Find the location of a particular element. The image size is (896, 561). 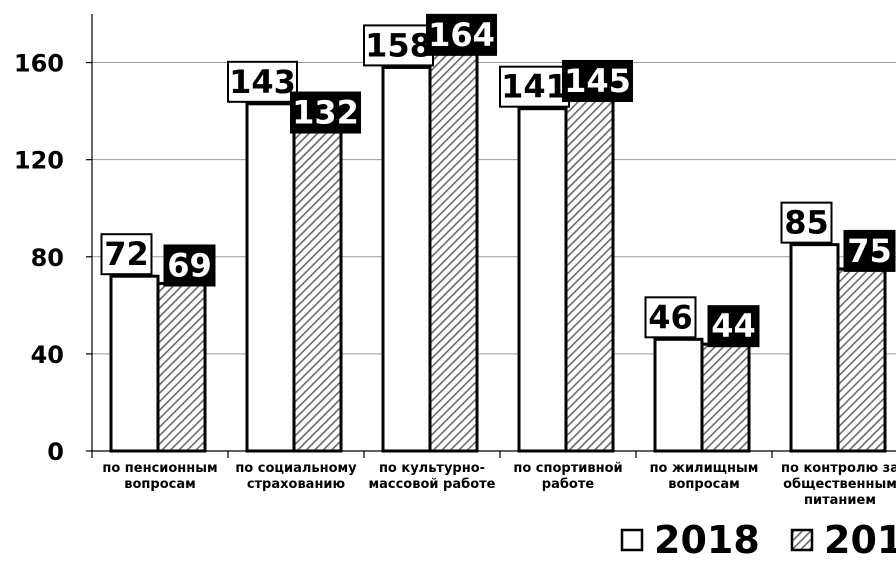

category-label: питанием is located at coordinates (840, 500).